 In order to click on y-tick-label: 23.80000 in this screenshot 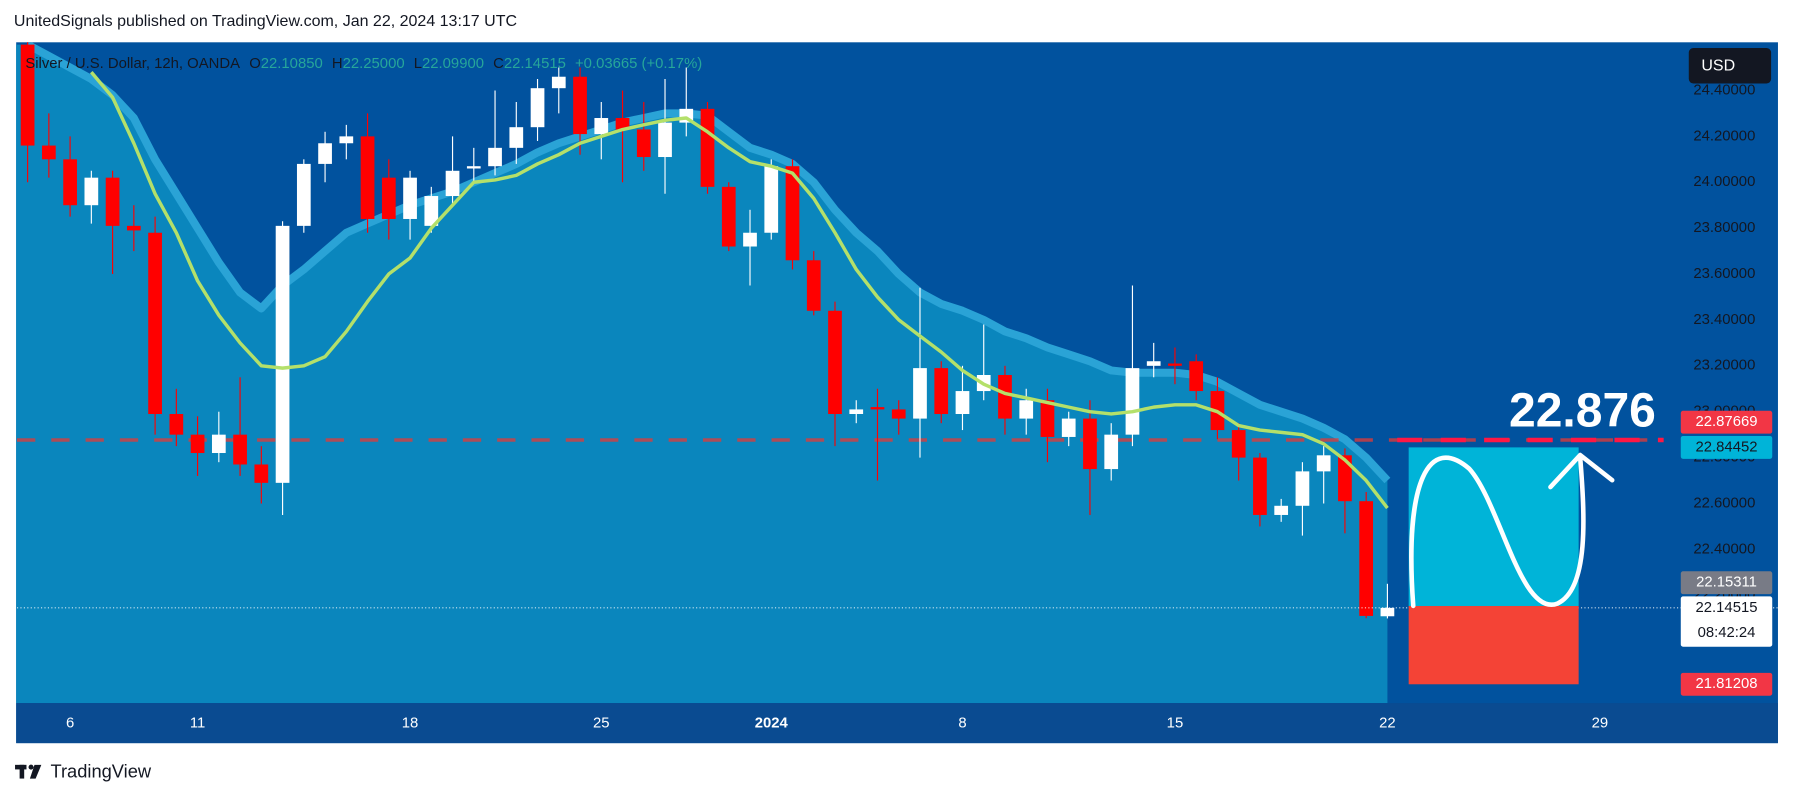, I will do `click(1724, 228)`.